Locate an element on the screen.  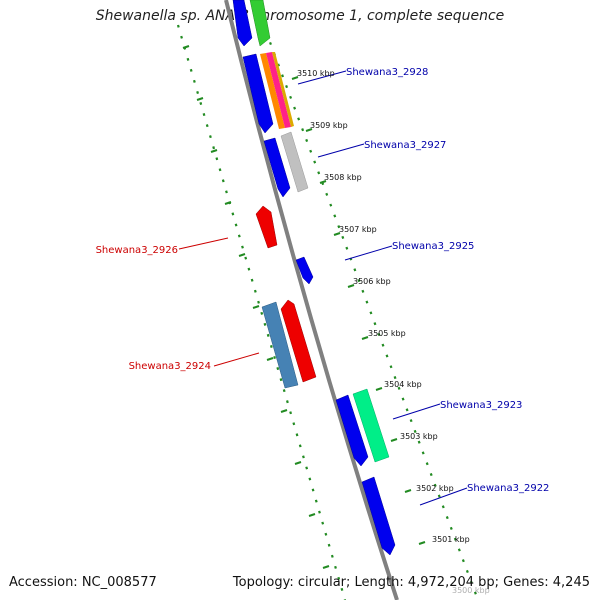
gene-shewana3-2928-blue is located at coordinates (258, 93).